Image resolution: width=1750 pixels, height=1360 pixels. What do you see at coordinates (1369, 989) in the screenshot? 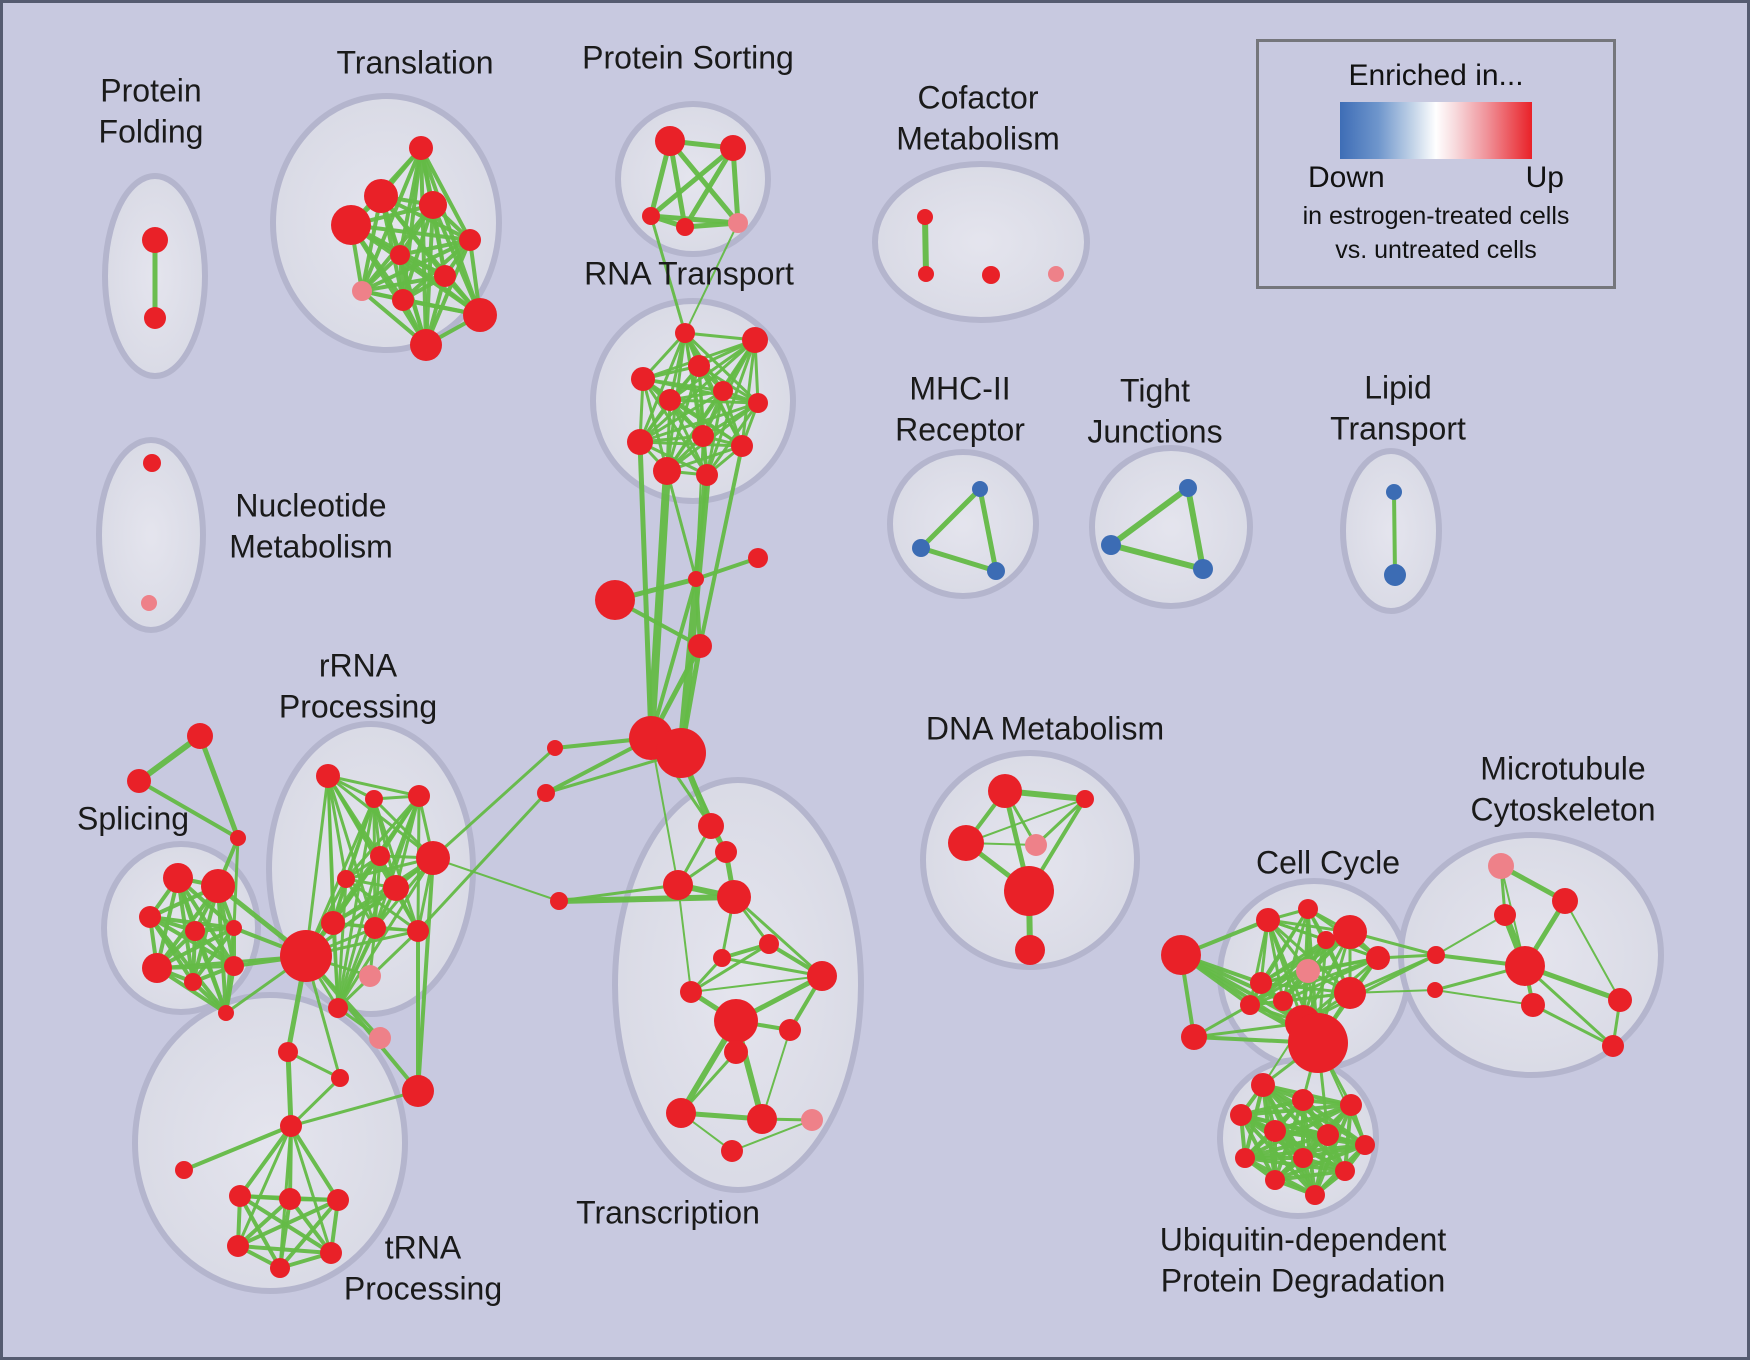
I see `edge-m5-cc10` at bounding box center [1369, 989].